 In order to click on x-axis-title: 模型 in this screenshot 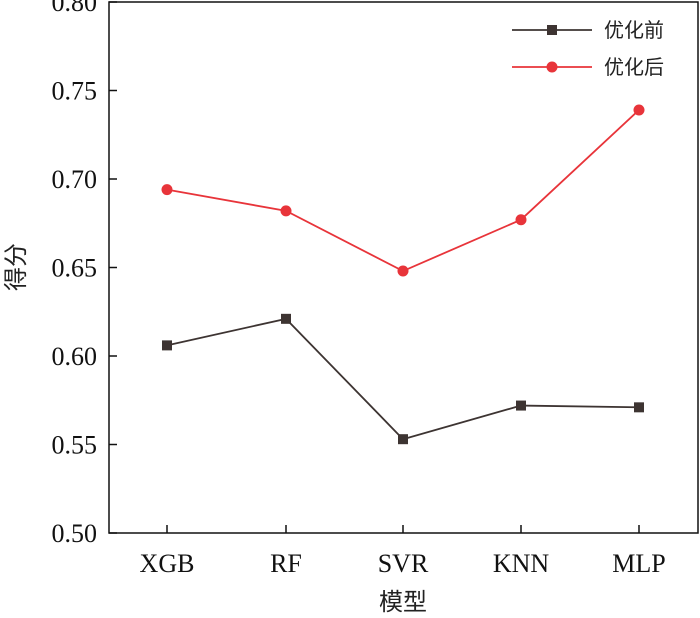, I will do `click(403, 602)`.